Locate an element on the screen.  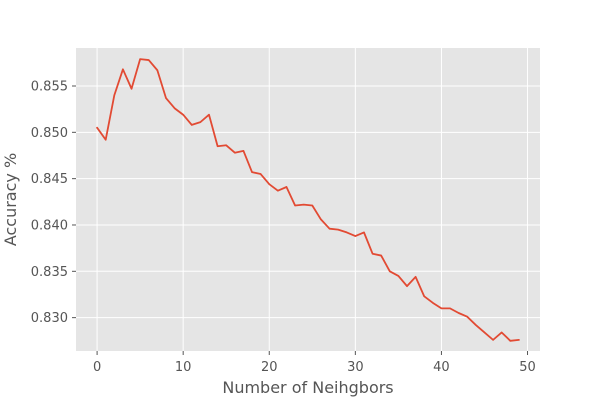
x-tick-label: 50 is located at coordinates (527, 367).